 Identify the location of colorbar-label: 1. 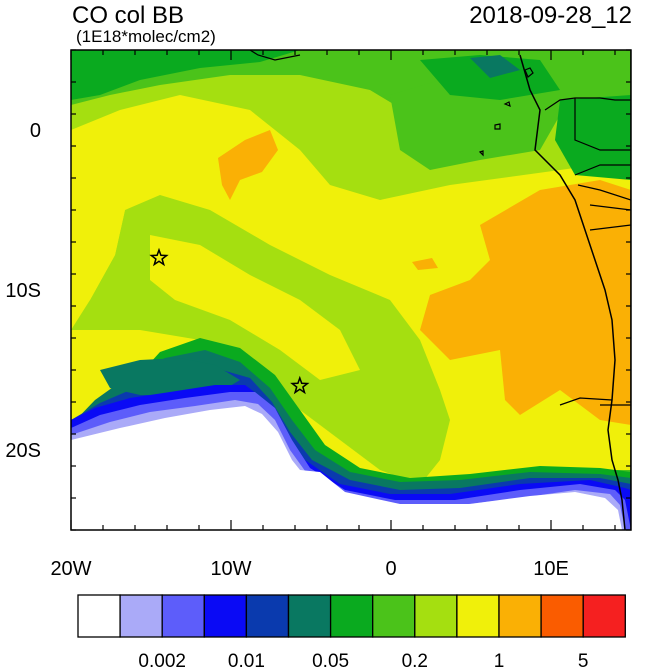
(499, 659).